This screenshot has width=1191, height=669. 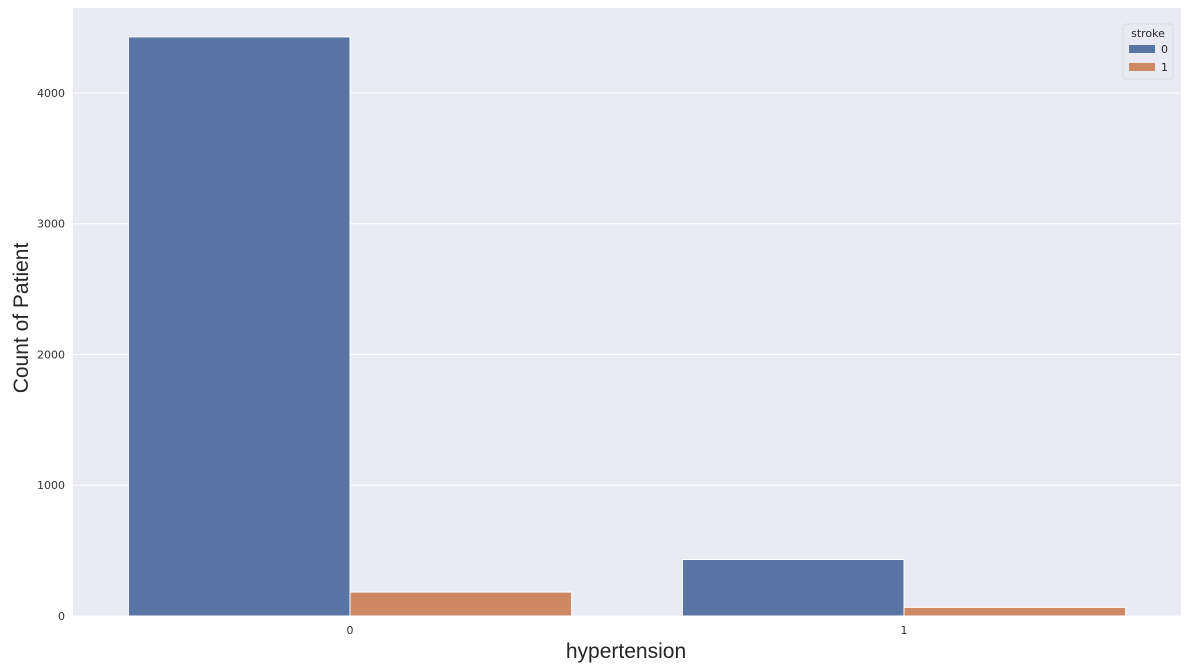 What do you see at coordinates (51, 485) in the screenshot?
I see `y-tick-label: 1000` at bounding box center [51, 485].